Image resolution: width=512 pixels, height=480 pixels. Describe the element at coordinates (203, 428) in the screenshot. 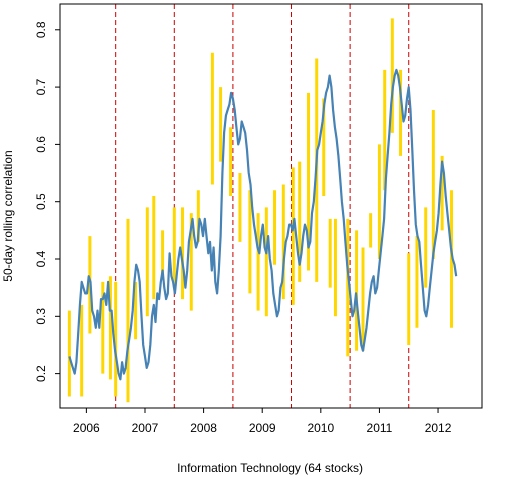

I see `x-tick-label: 2008` at that location.